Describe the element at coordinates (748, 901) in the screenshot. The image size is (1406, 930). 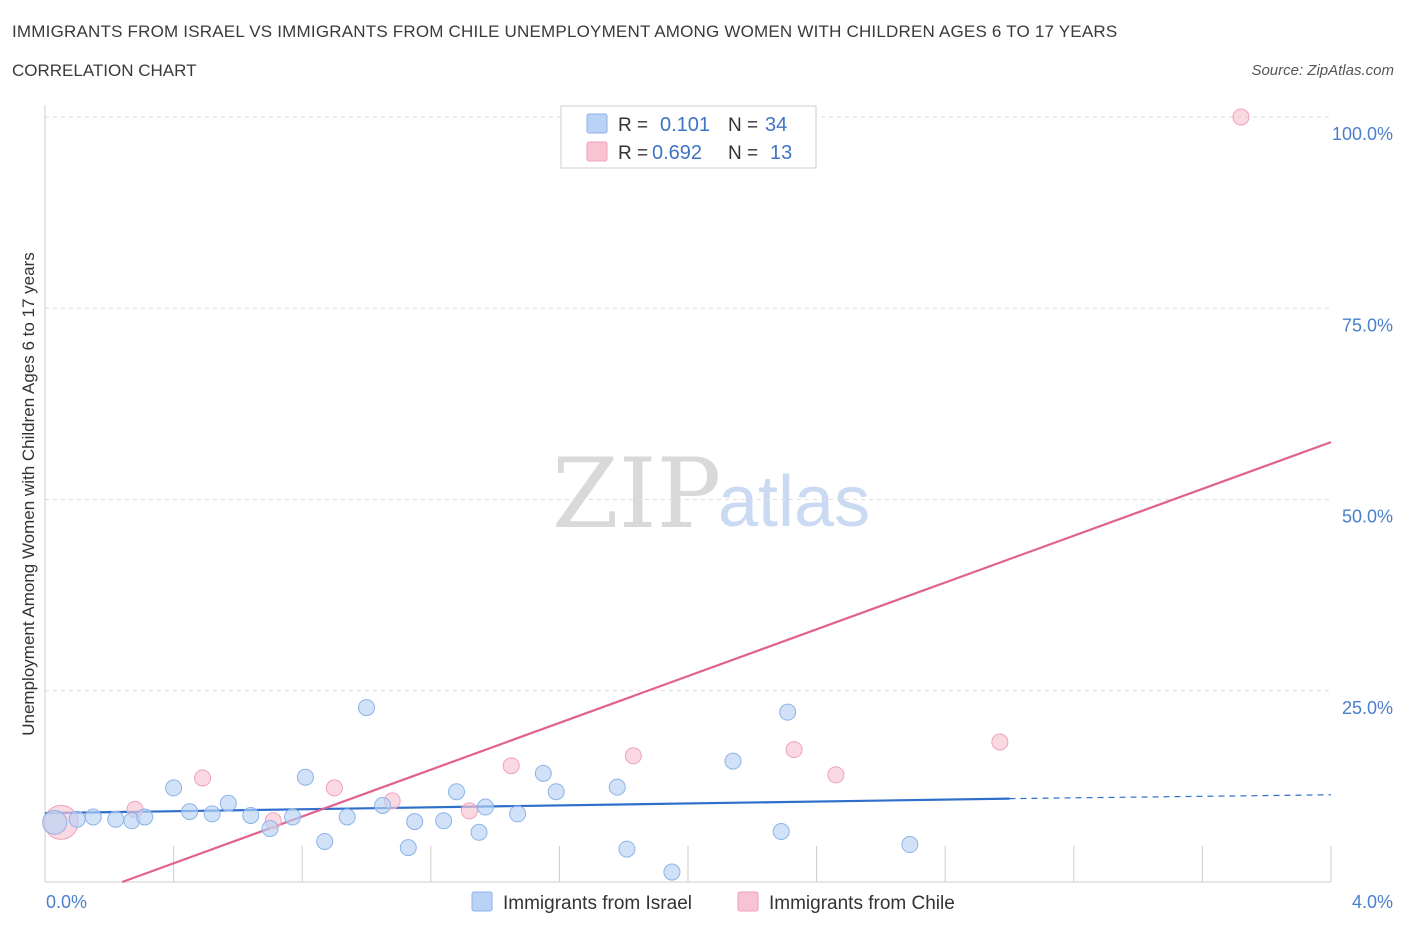
I see `chile-series-swatch` at that location.